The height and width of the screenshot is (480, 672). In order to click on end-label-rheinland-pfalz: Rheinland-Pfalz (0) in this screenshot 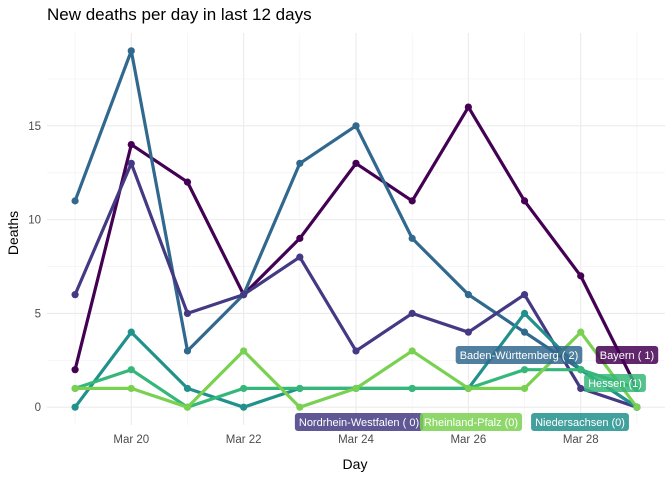, I will do `click(471, 422)`.